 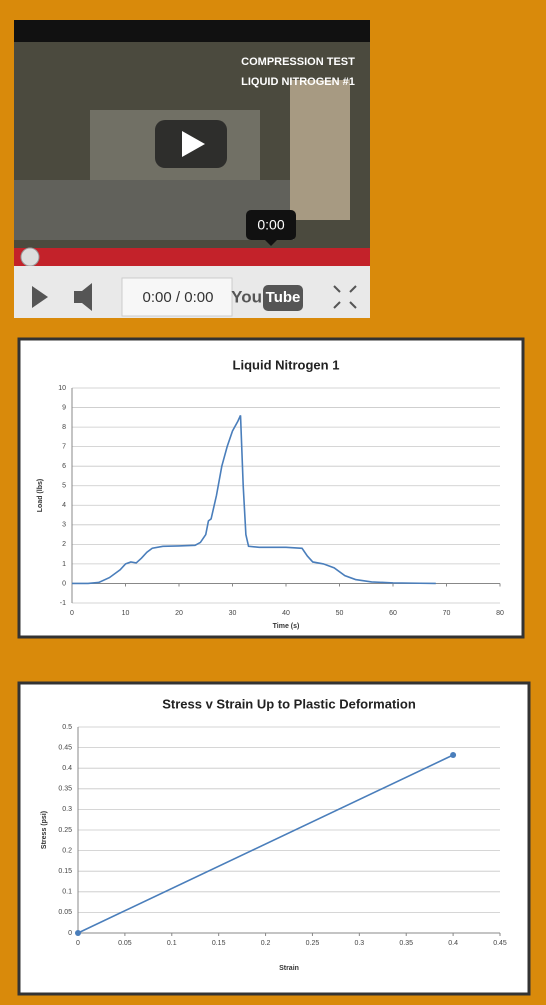 I want to click on x-tick-label: 80, so click(x=500, y=613).